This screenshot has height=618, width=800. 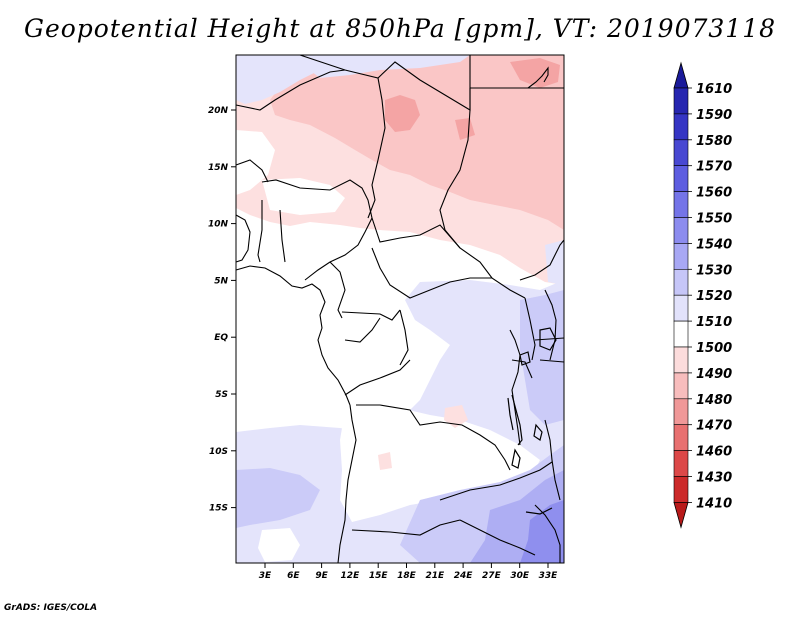 I want to click on longitude-axis: 3E 6E 9E 12E 15E 18E 21E 24E 27E 30E 33E, so click(x=408, y=572).